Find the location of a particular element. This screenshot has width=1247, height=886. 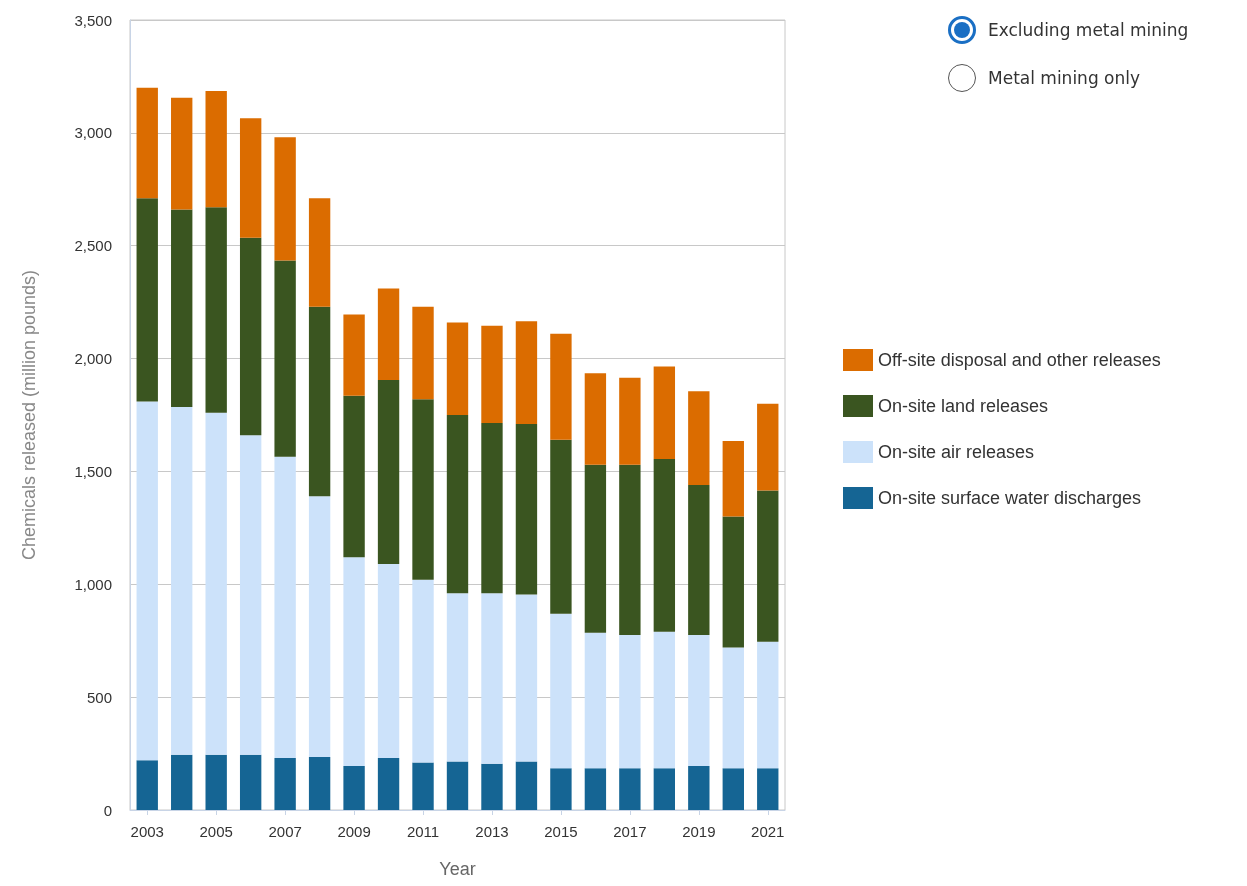

y-tick-label: 3,000 is located at coordinates (93, 133).